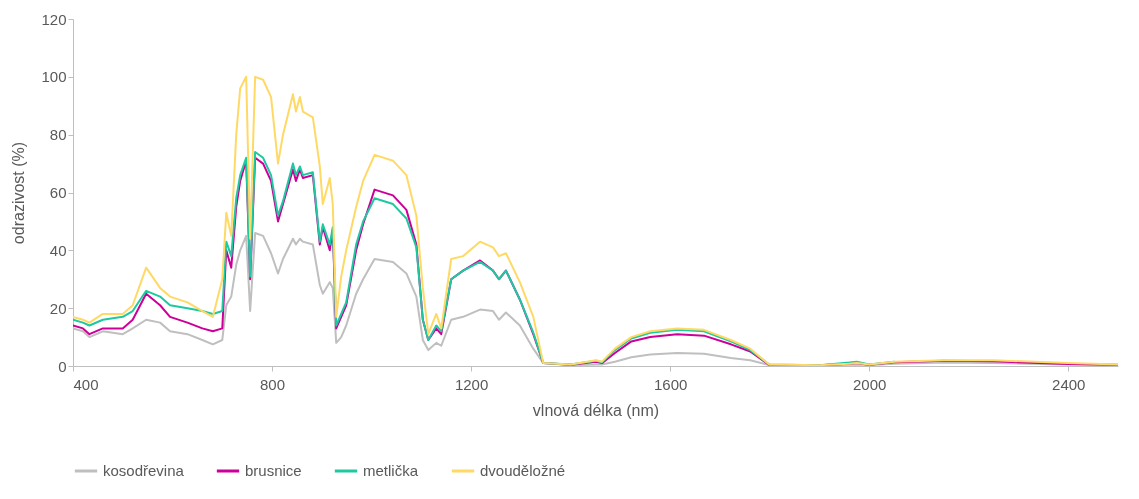  What do you see at coordinates (54, 77) in the screenshot?
I see `y-tick-label: 100` at bounding box center [54, 77].